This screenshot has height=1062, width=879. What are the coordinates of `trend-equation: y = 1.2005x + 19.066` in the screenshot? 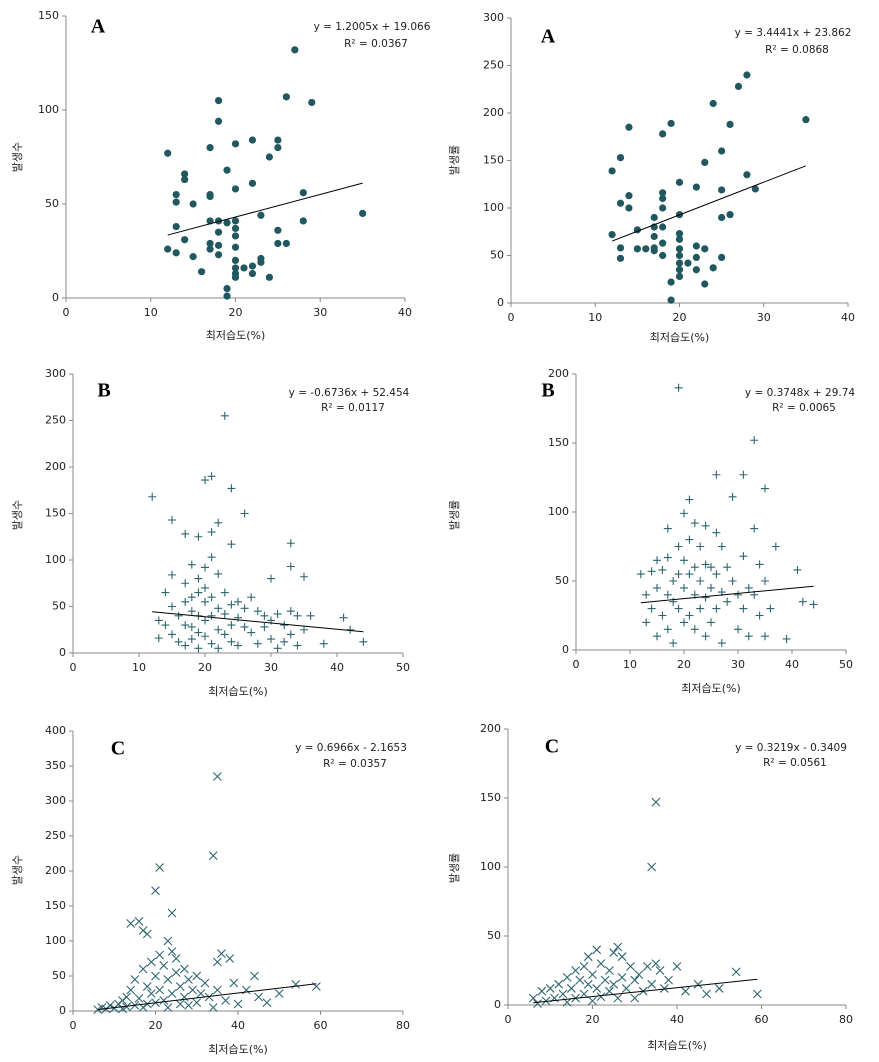 It's located at (372, 27).